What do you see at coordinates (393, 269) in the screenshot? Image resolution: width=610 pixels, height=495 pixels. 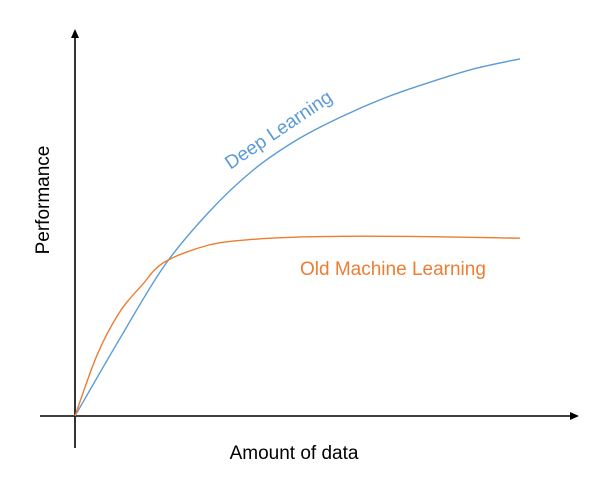 I see `series-label-old-machine-learning: Old Machine Learning` at bounding box center [393, 269].